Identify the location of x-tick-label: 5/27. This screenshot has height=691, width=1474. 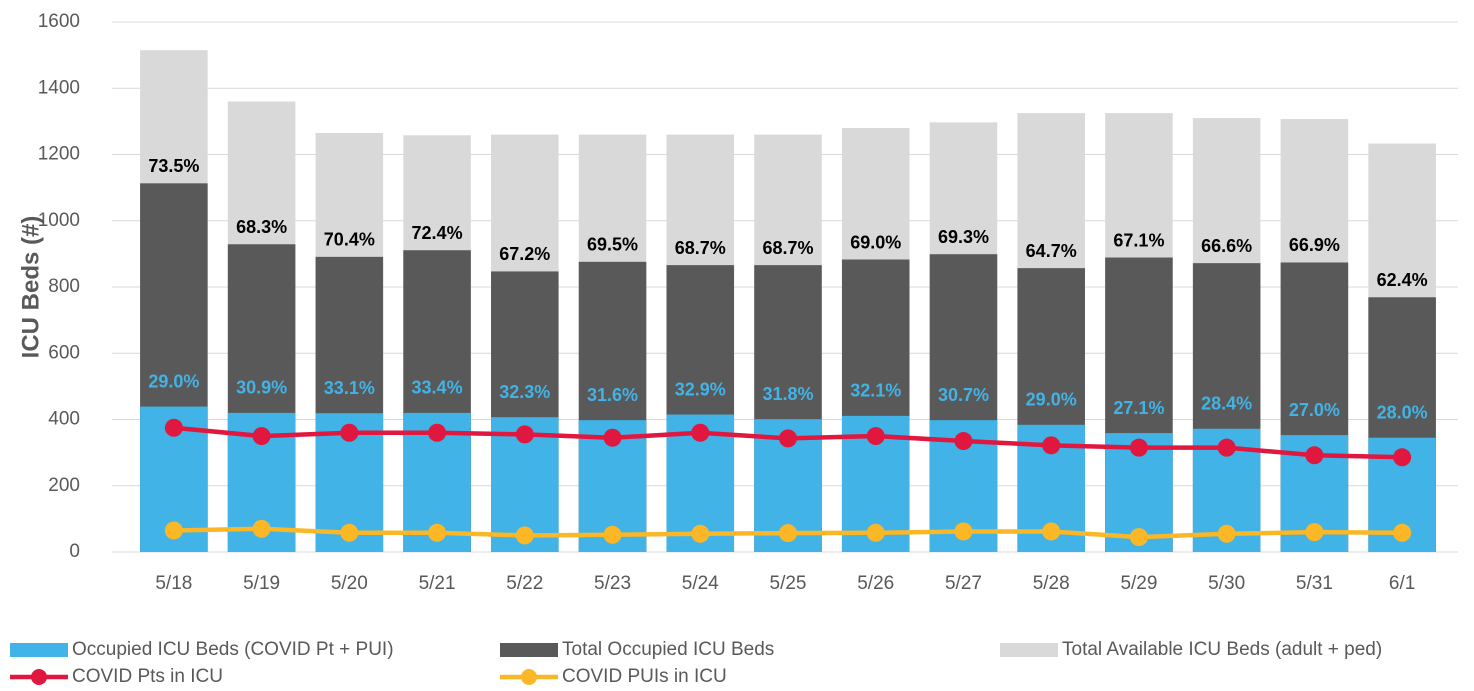
(963, 583).